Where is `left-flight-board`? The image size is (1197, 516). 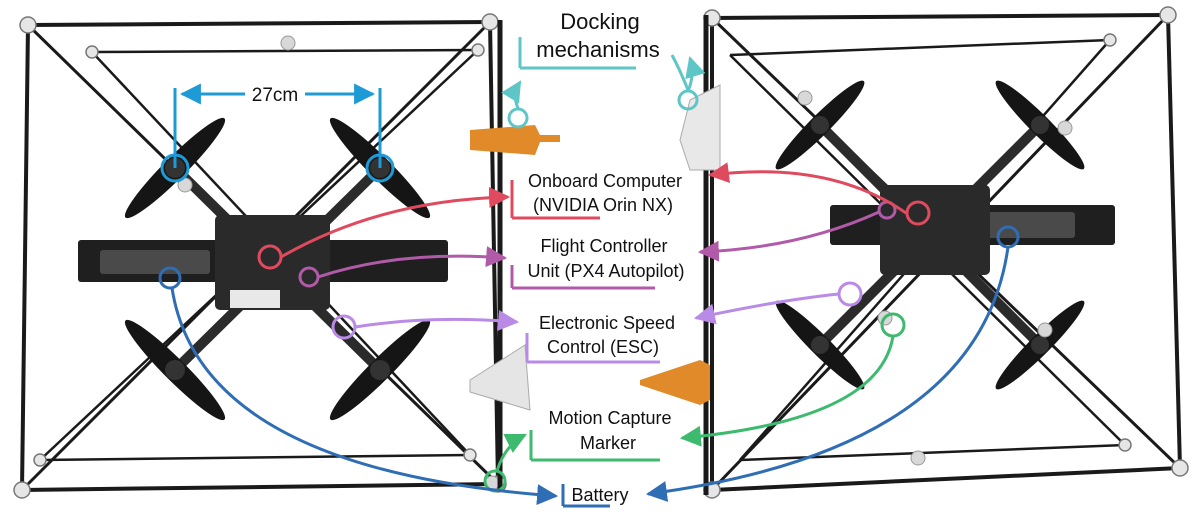
left-flight-board is located at coordinates (272, 262).